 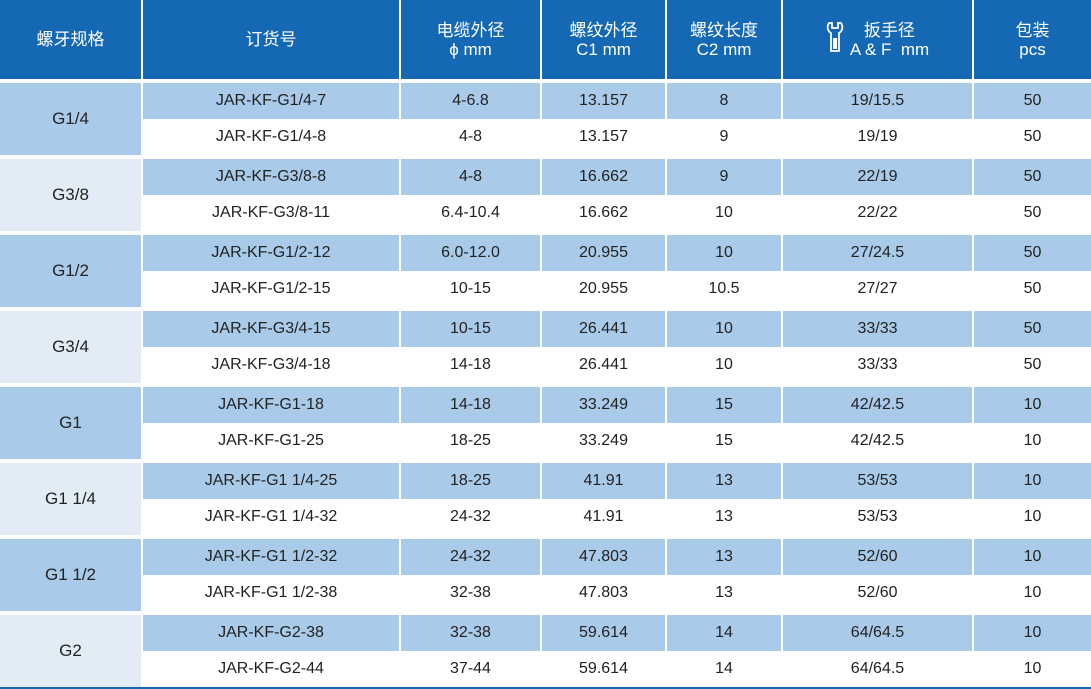 What do you see at coordinates (1032, 39) in the screenshot?
I see `header-package: 包装 pcs` at bounding box center [1032, 39].